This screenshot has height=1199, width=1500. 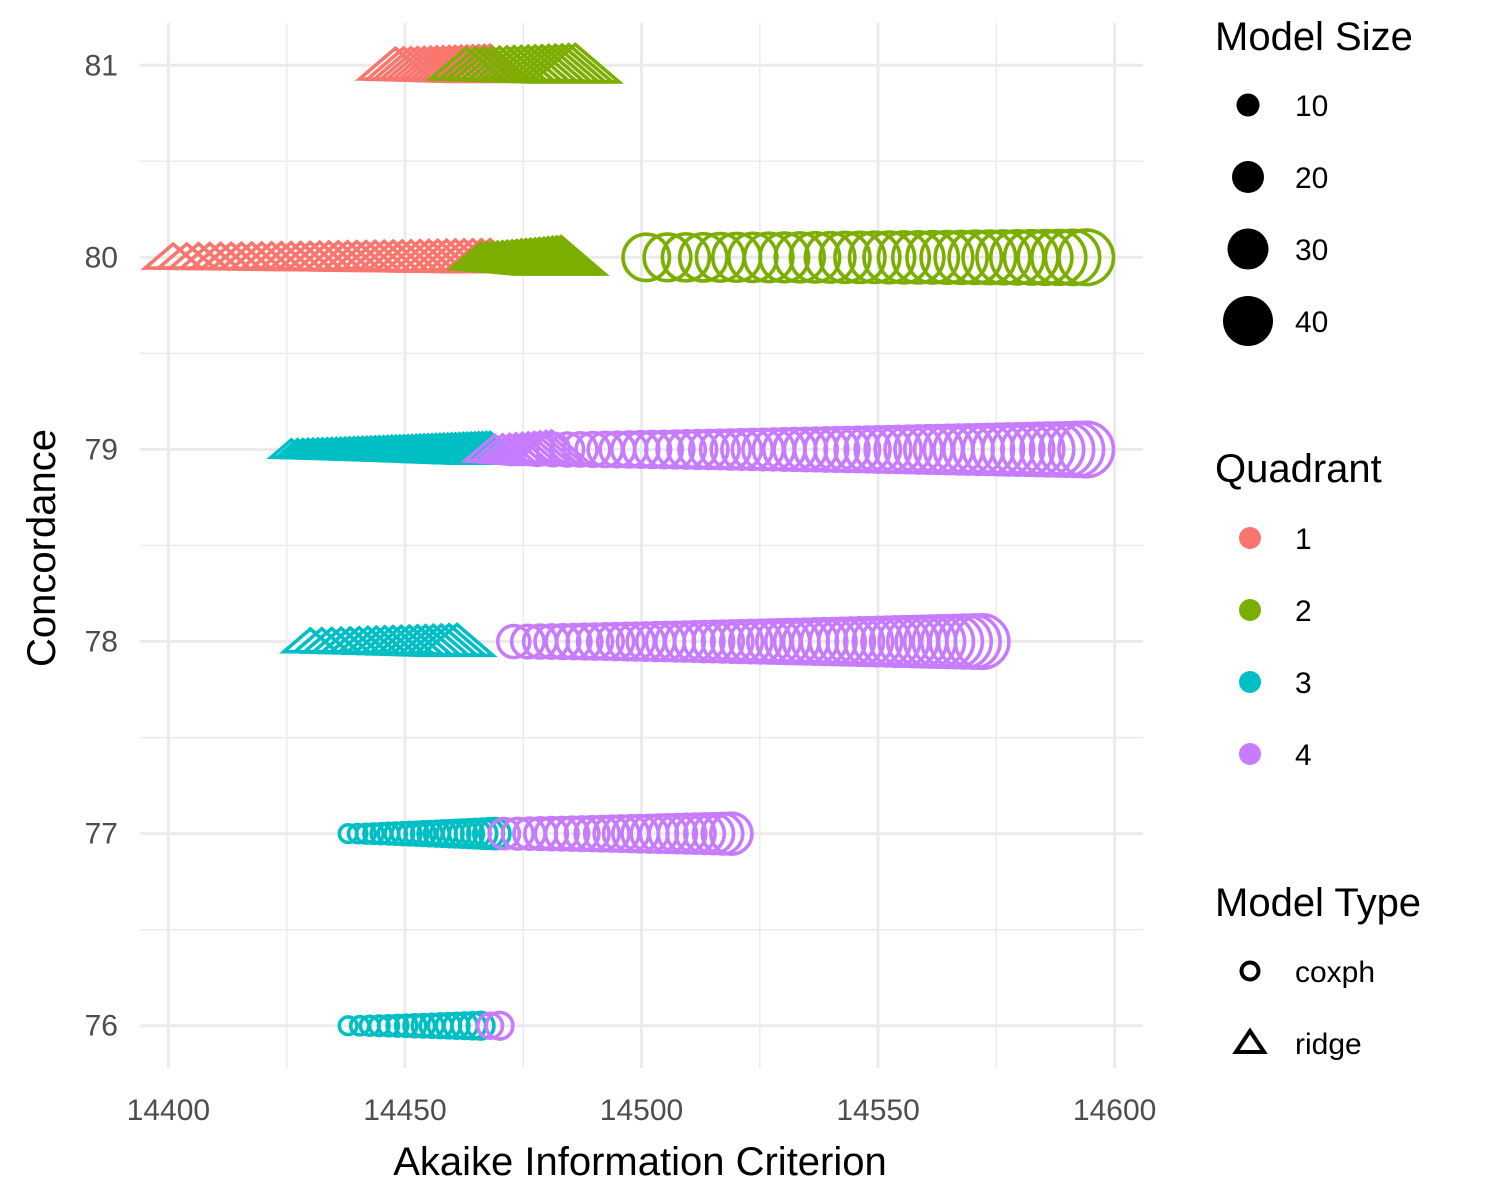 I want to click on legend-quadrant-entries: 1 2 3 4, so click(x=1275, y=647).